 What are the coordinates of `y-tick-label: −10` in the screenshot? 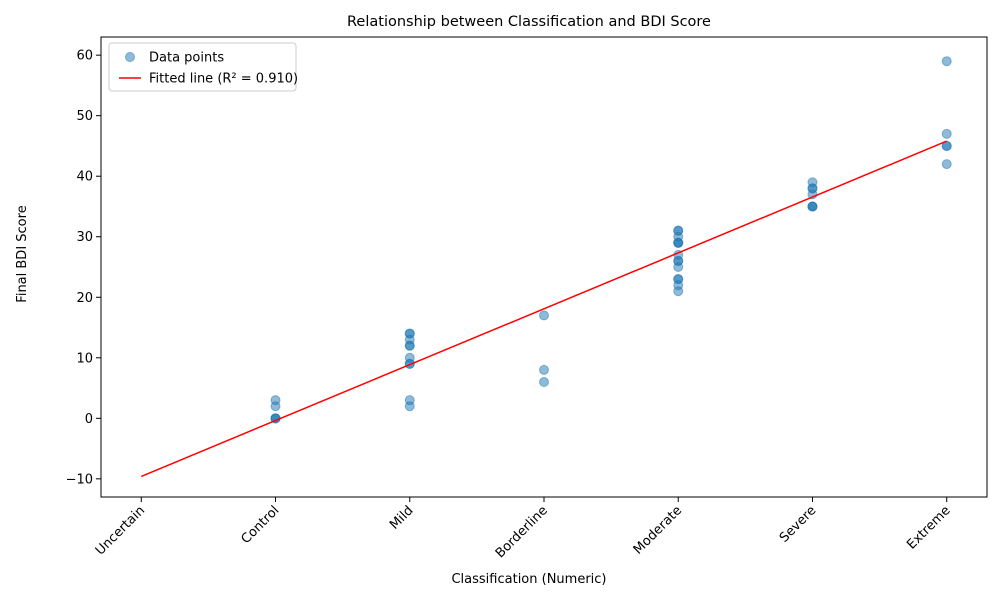 It's located at (79, 479).